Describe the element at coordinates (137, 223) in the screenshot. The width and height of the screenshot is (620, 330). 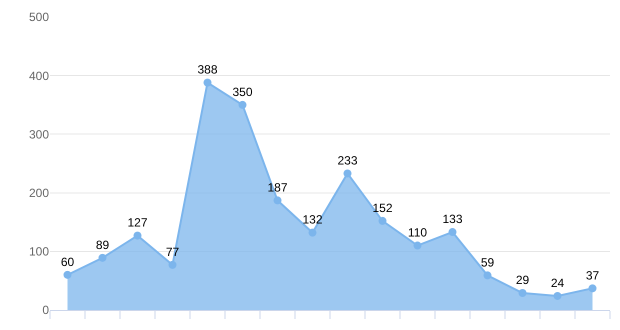
I see `data-label: 127` at that location.